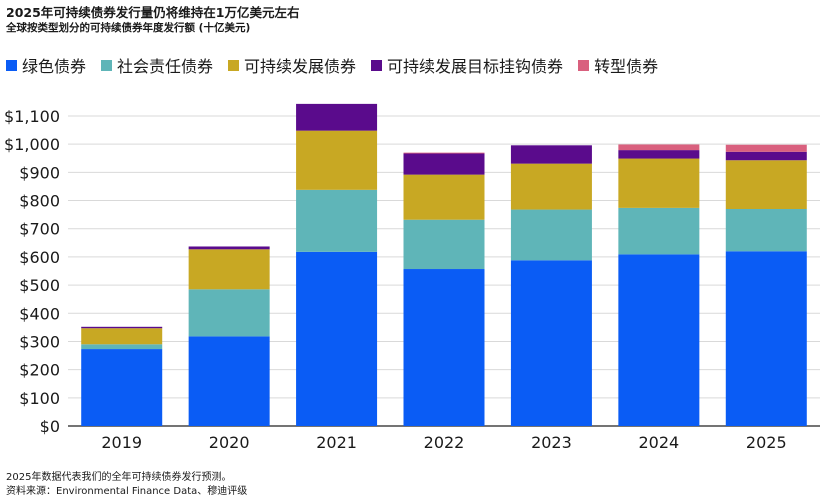  What do you see at coordinates (229, 248) in the screenshot?
I see `bar-segment-2020-s4` at bounding box center [229, 248].